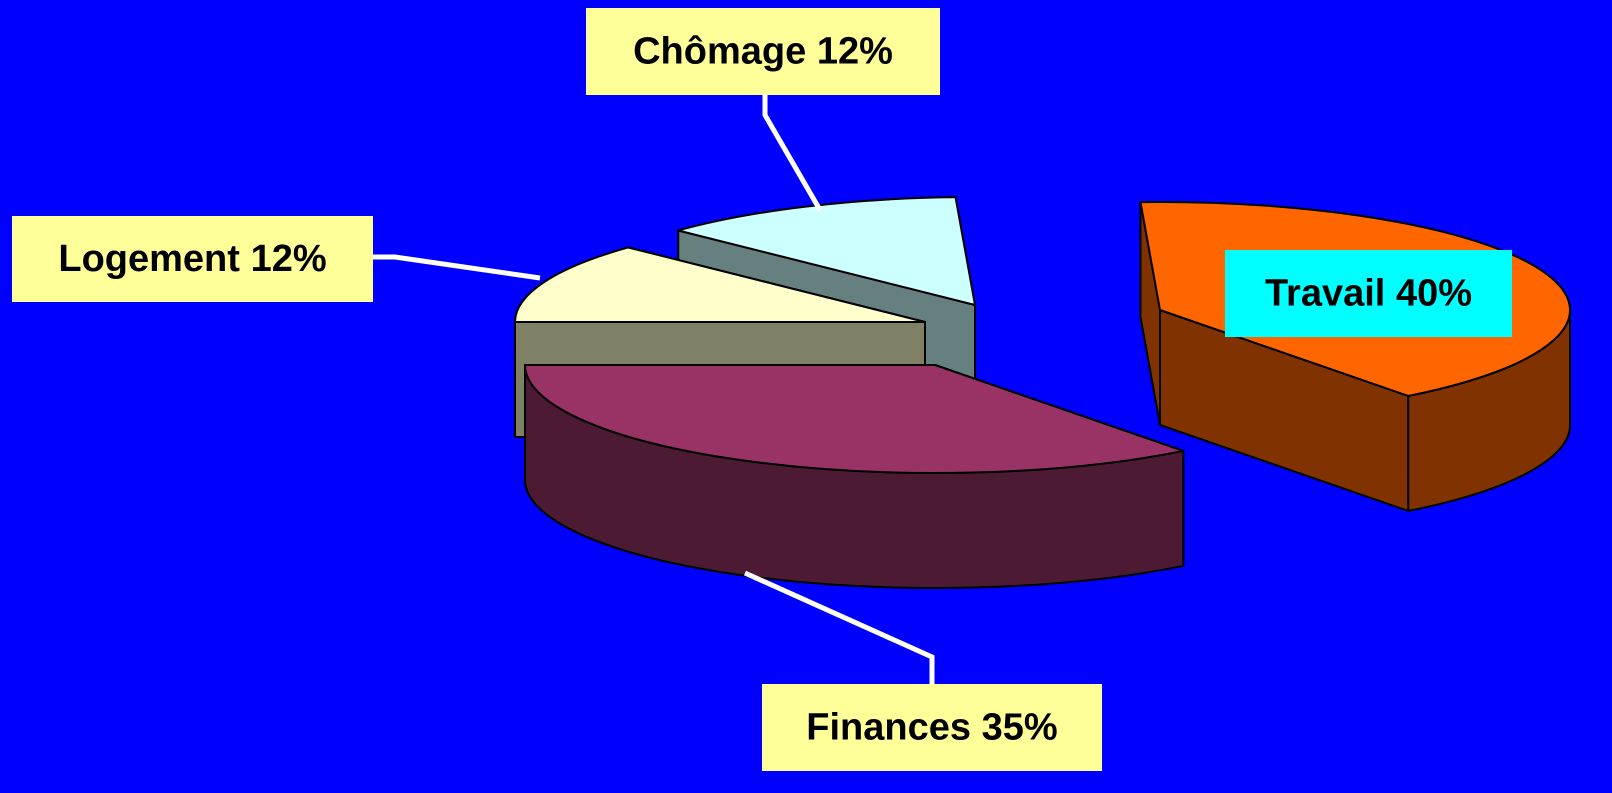 This screenshot has width=1612, height=793. What do you see at coordinates (719, 52) in the screenshot?
I see `category-name: Chômage` at bounding box center [719, 52].